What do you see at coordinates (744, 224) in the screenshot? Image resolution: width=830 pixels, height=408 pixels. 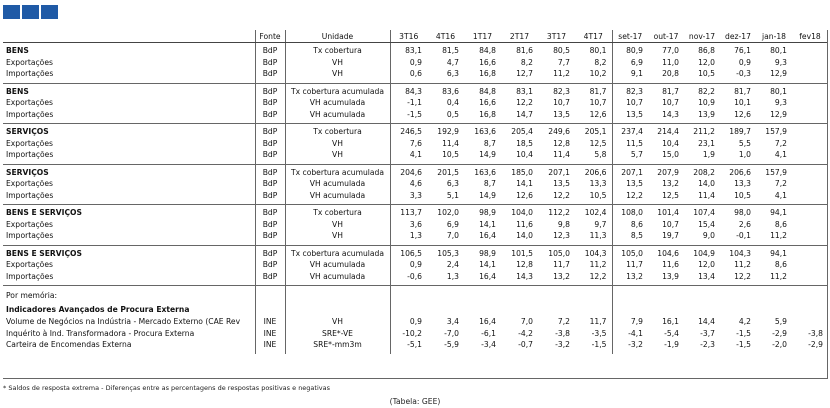 I see `table-cell: 2,6` at bounding box center [744, 224].